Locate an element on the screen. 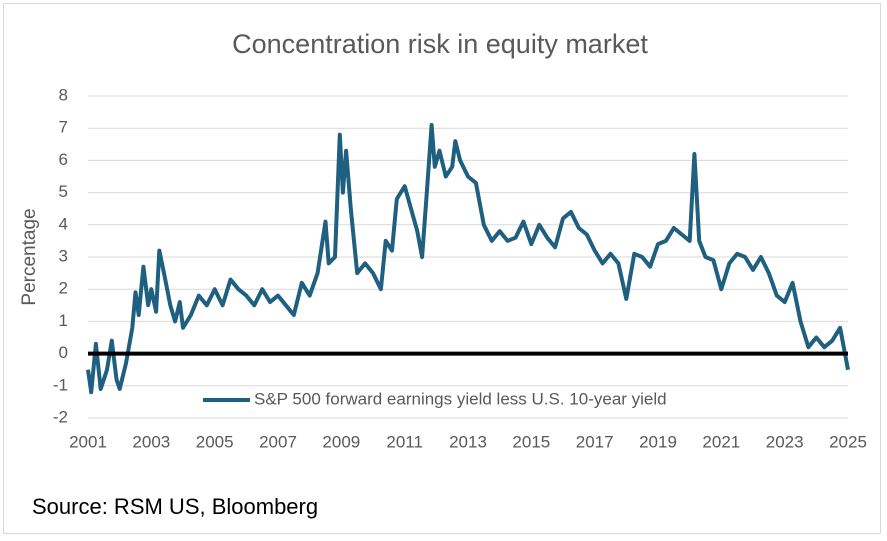 This screenshot has height=541, width=887. y-tick-label: 1 is located at coordinates (63, 320).